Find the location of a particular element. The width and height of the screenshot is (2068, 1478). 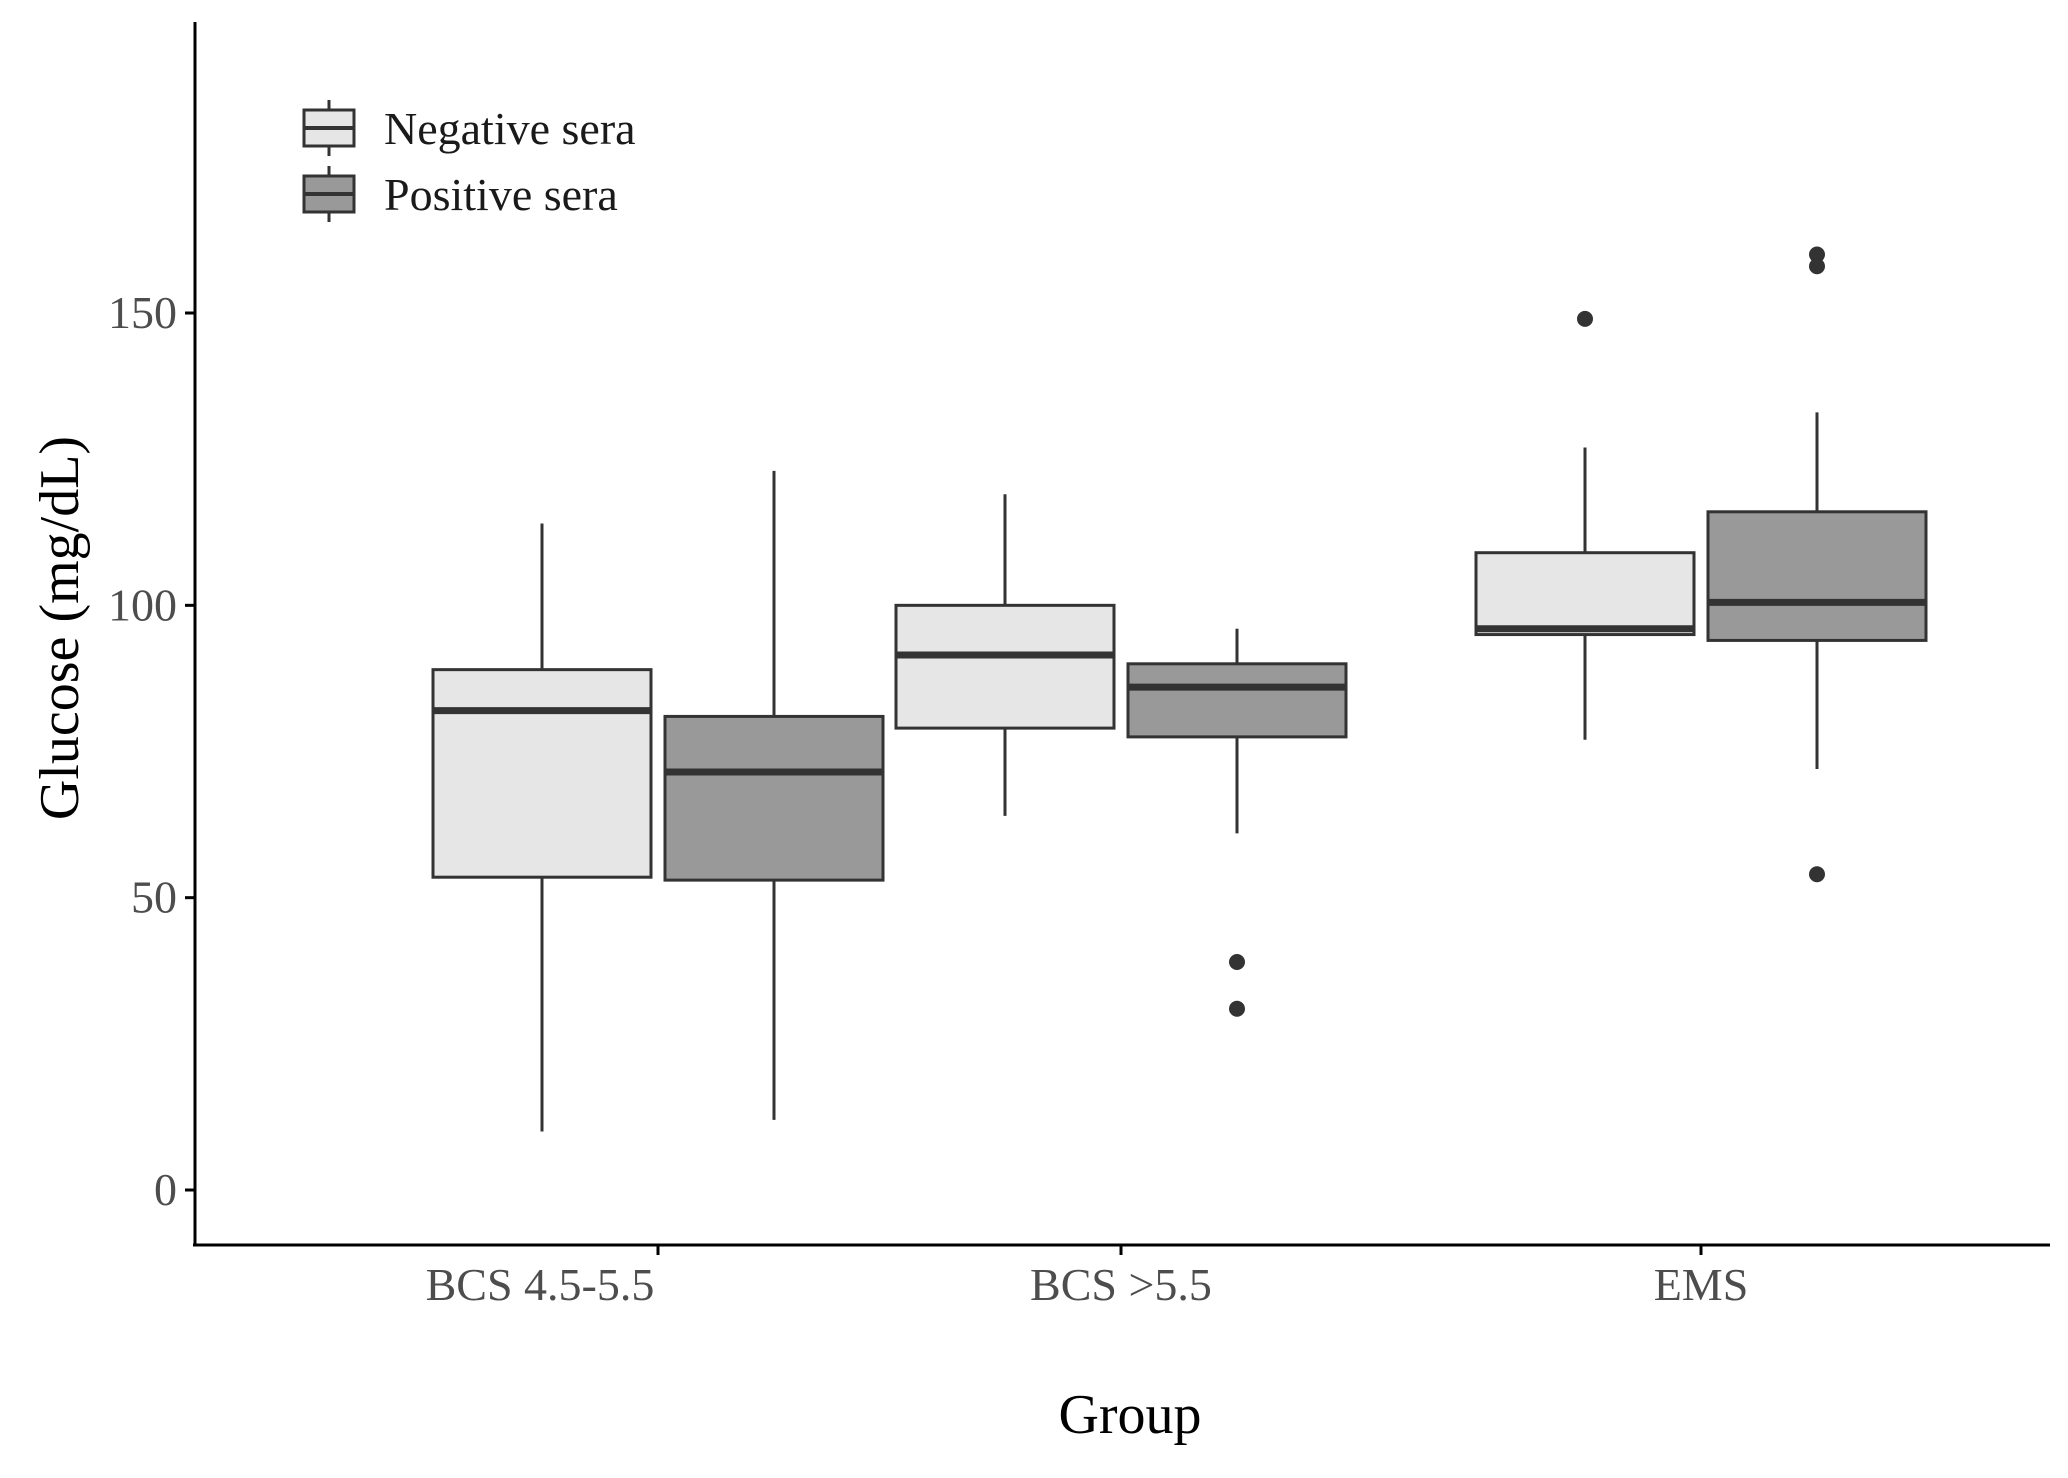

box-positive-sera-ems is located at coordinates (1817, 564).